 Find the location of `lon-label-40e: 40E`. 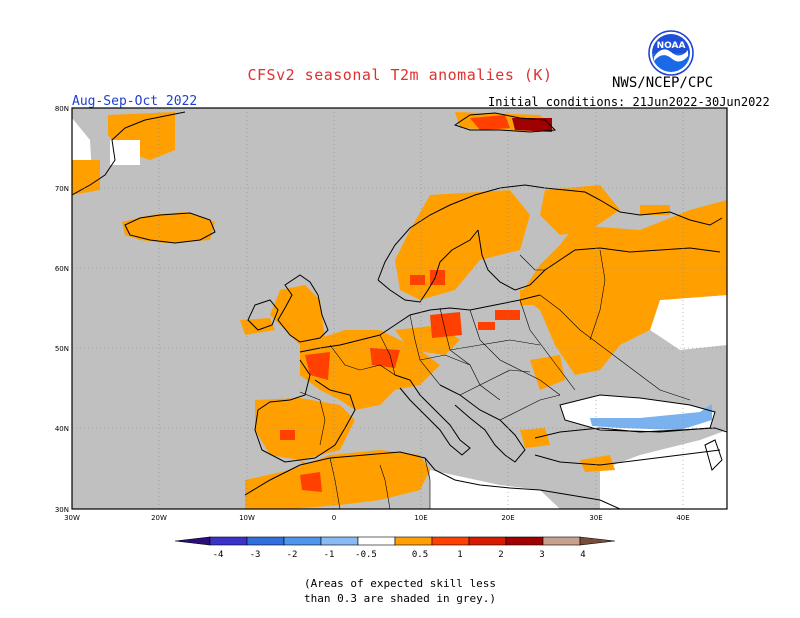

lon-label-40e: 40E is located at coordinates (682, 518).